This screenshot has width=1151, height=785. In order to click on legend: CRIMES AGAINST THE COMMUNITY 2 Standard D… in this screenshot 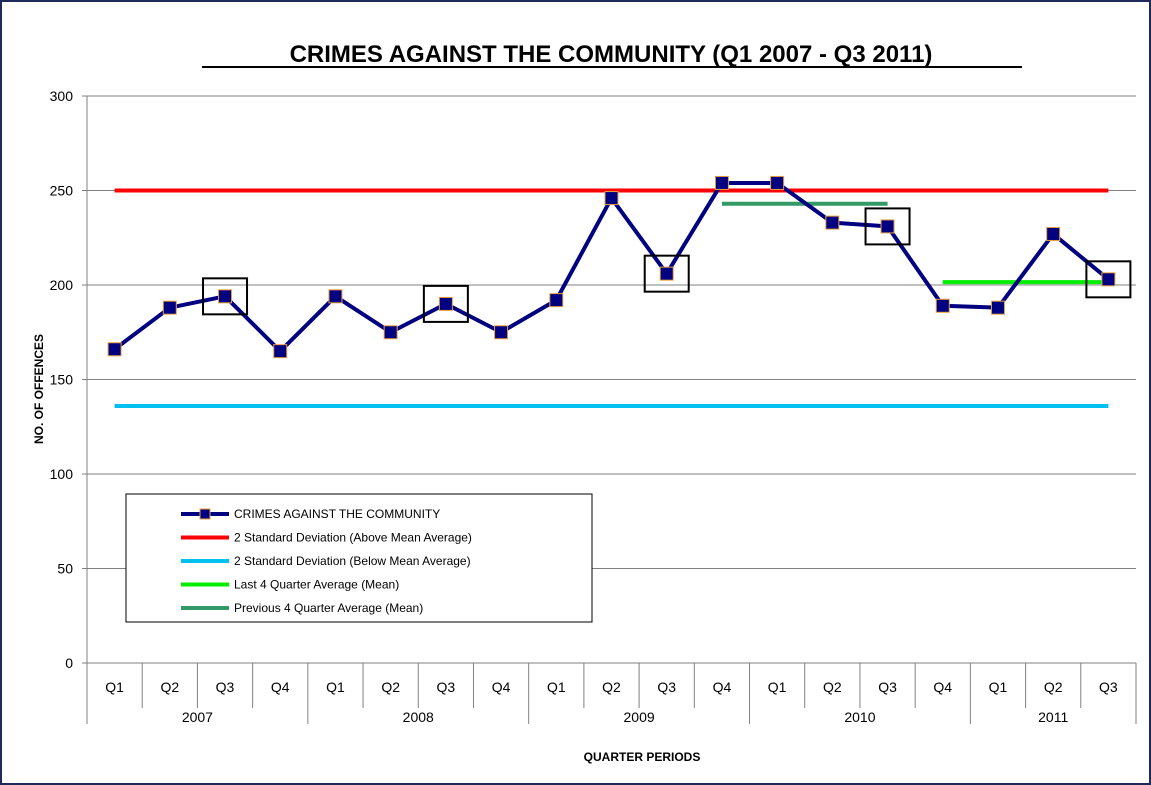, I will do `click(359, 558)`.